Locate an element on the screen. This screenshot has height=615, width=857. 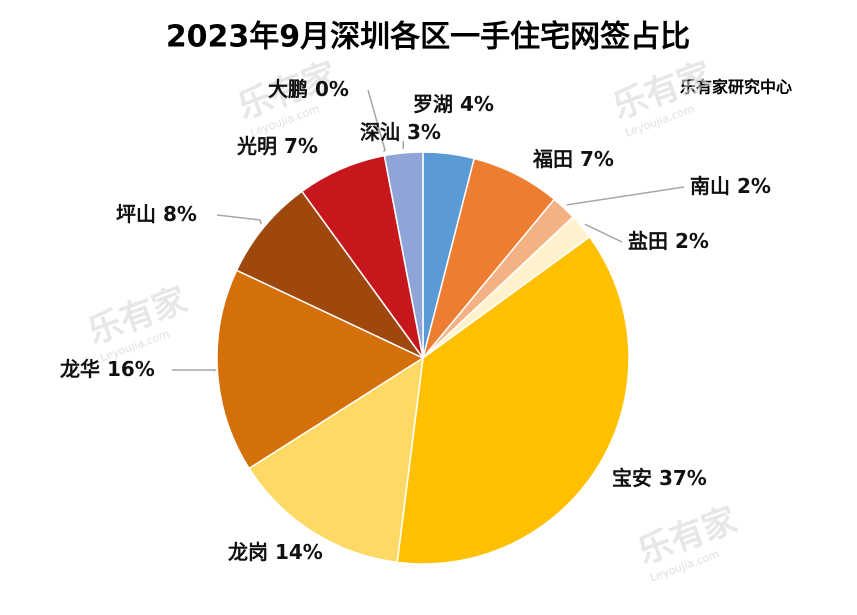
data-label: 南山 2% is located at coordinates (730, 186).